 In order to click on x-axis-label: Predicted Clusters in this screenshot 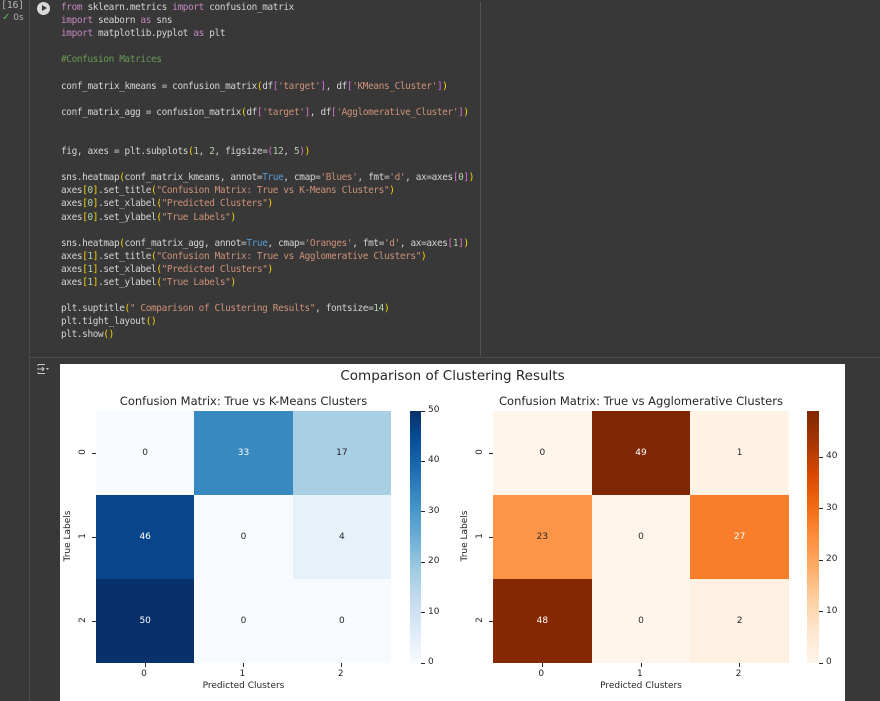, I will do `click(243, 686)`.